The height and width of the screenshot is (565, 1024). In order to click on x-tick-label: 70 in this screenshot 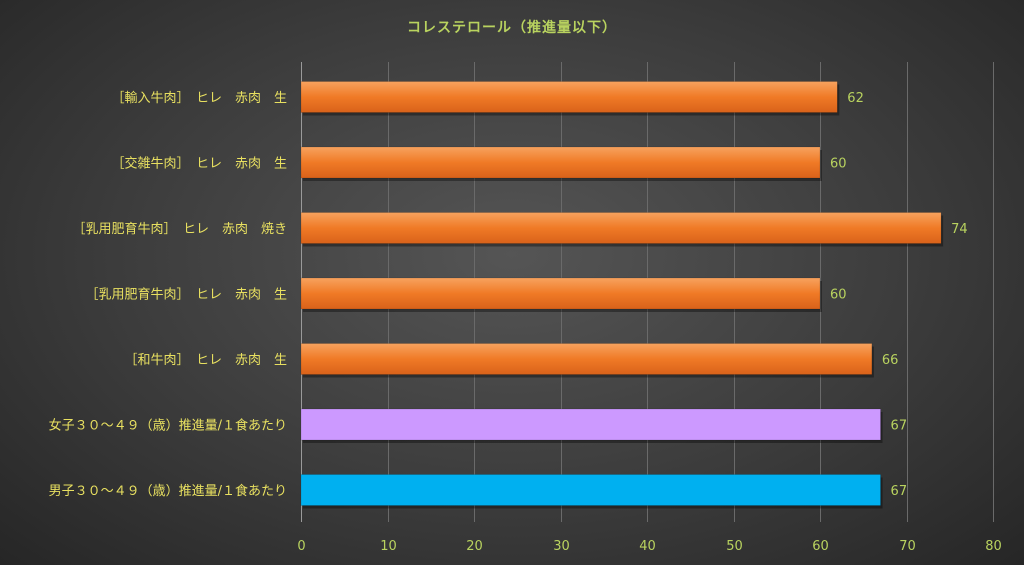, I will do `click(907, 546)`.